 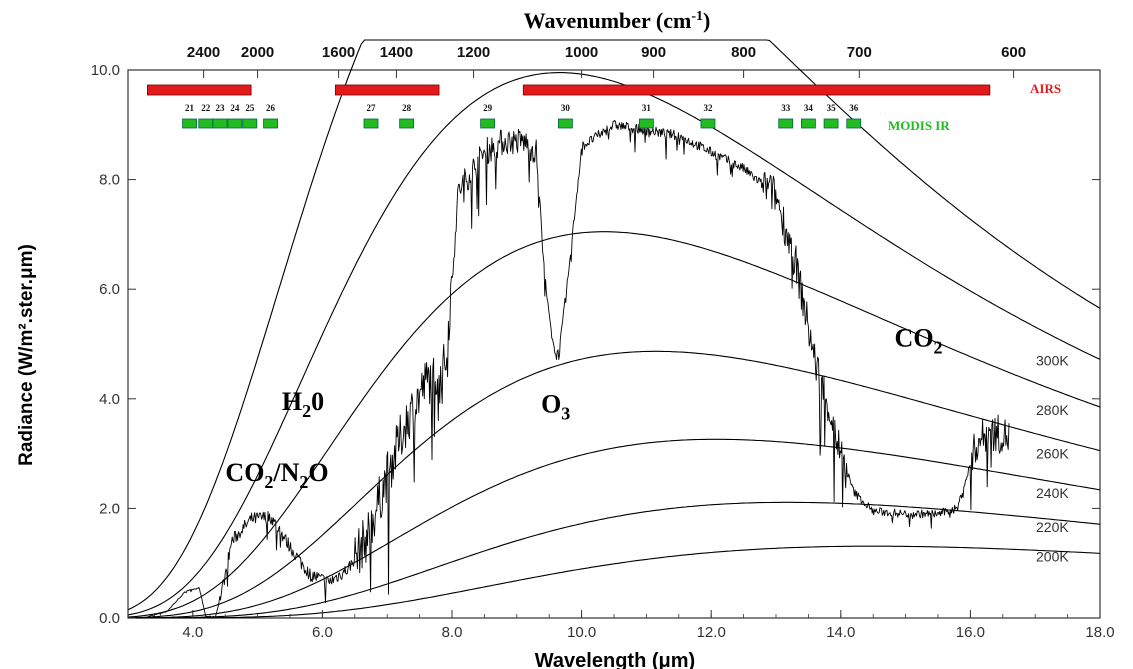 What do you see at coordinates (192, 632) in the screenshot?
I see `x-tick-label: 4.0` at bounding box center [192, 632].